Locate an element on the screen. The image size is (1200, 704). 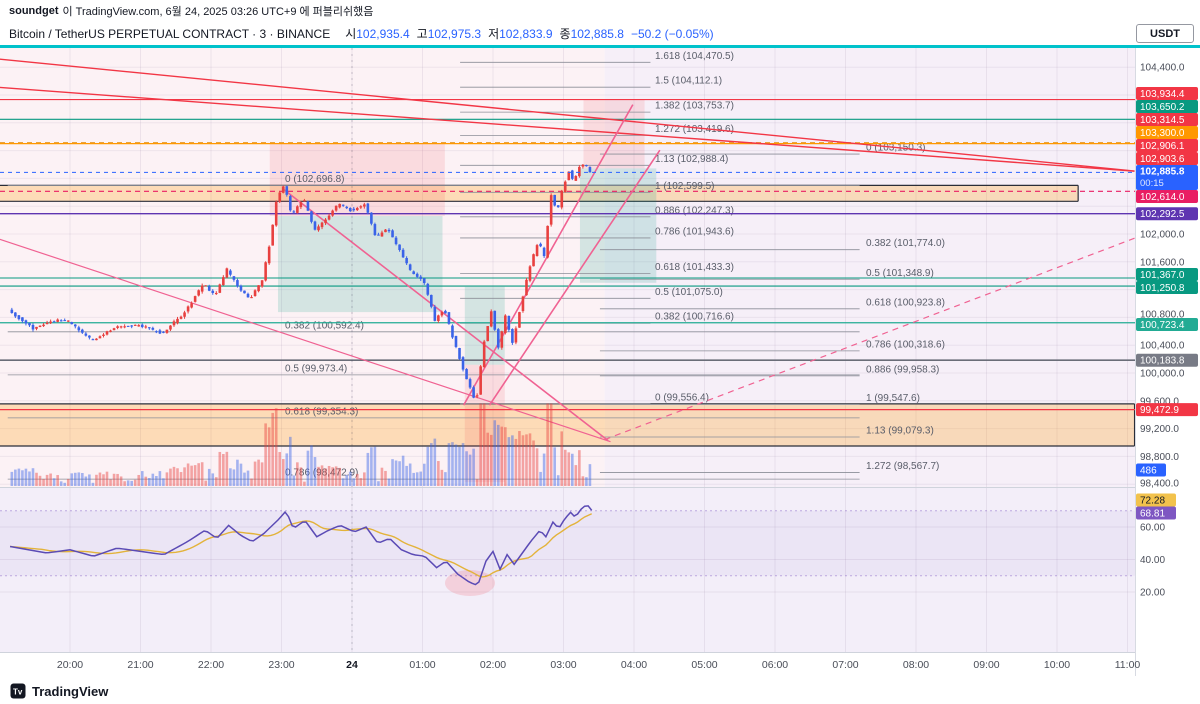
ohlc-label: 고 is located at coordinates (422, 34).